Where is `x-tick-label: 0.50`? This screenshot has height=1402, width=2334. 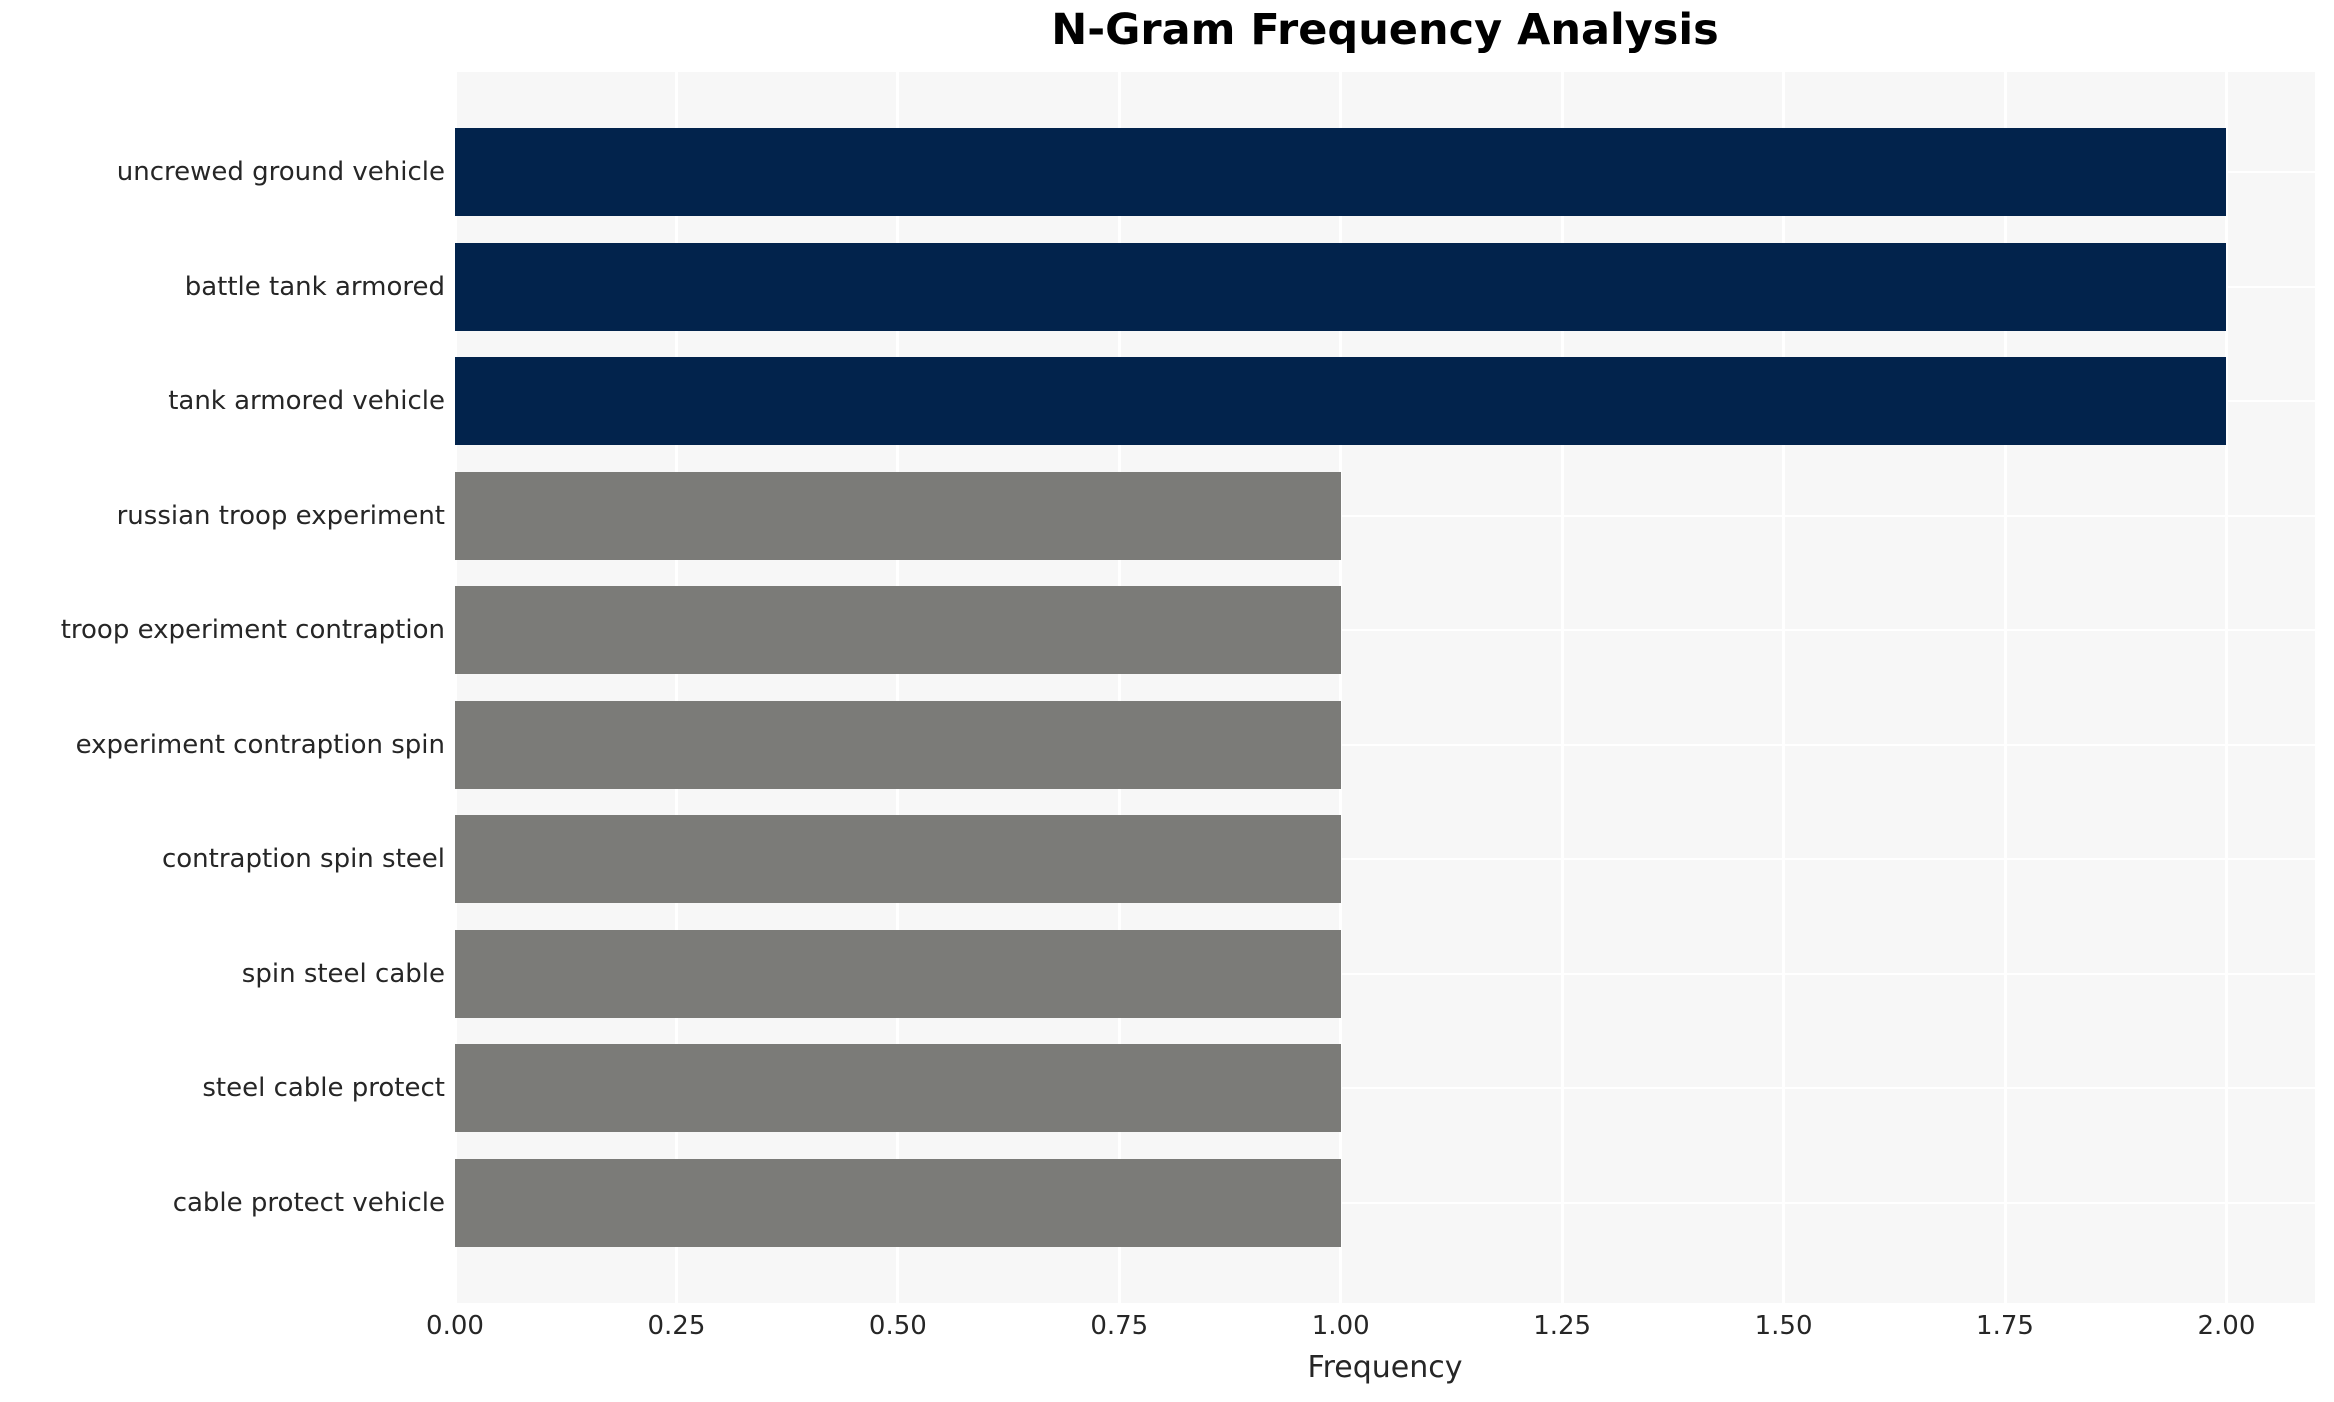
x-tick-label: 0.50 is located at coordinates (897, 1326).